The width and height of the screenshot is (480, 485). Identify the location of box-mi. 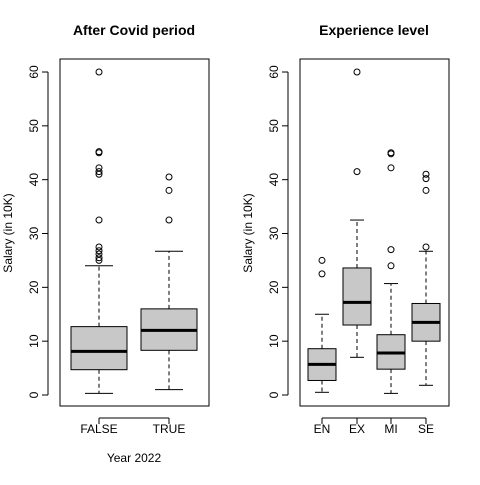
(391, 272).